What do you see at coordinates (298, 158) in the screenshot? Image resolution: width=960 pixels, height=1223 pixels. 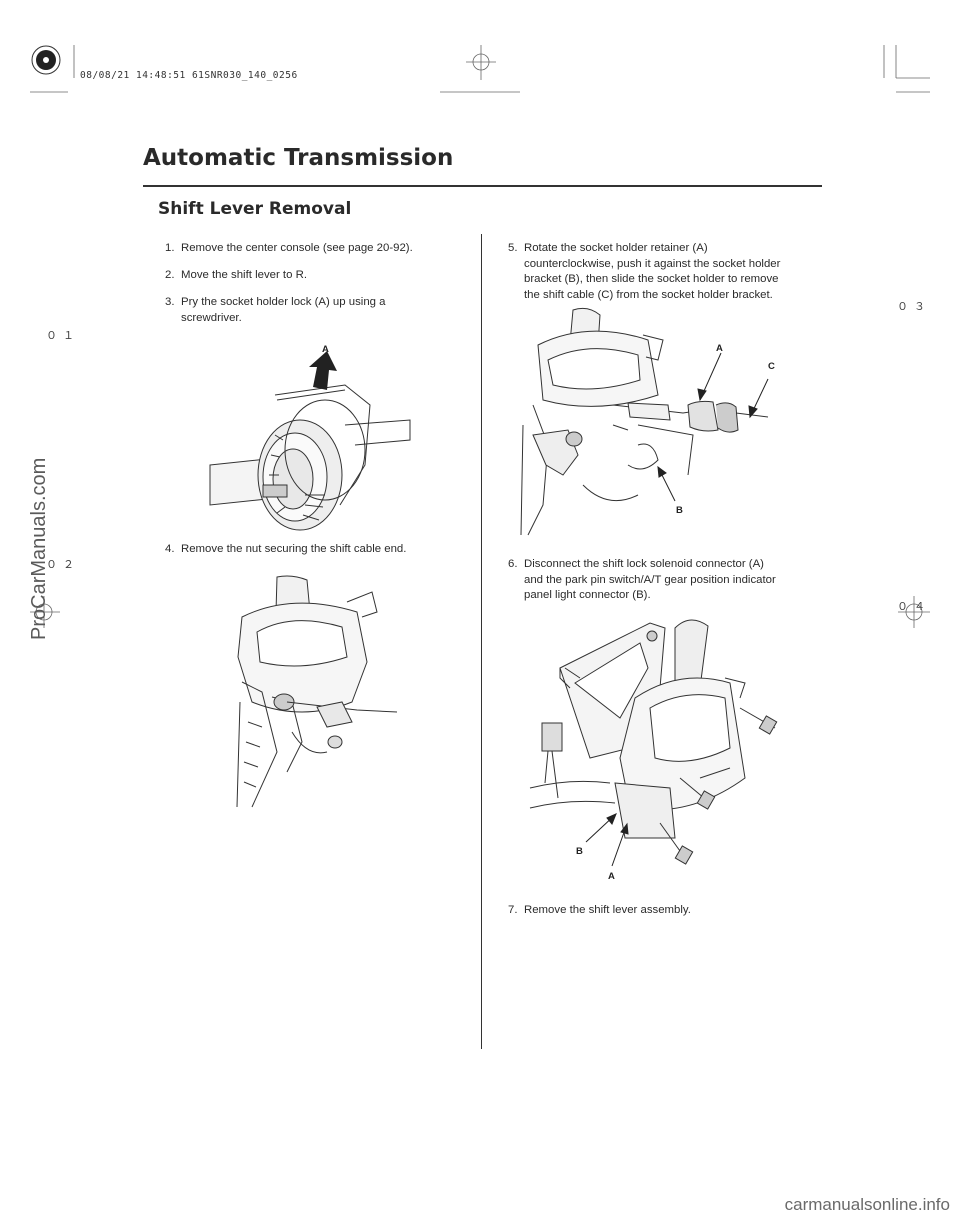 I see `section-title: Automatic Transmission` at bounding box center [298, 158].